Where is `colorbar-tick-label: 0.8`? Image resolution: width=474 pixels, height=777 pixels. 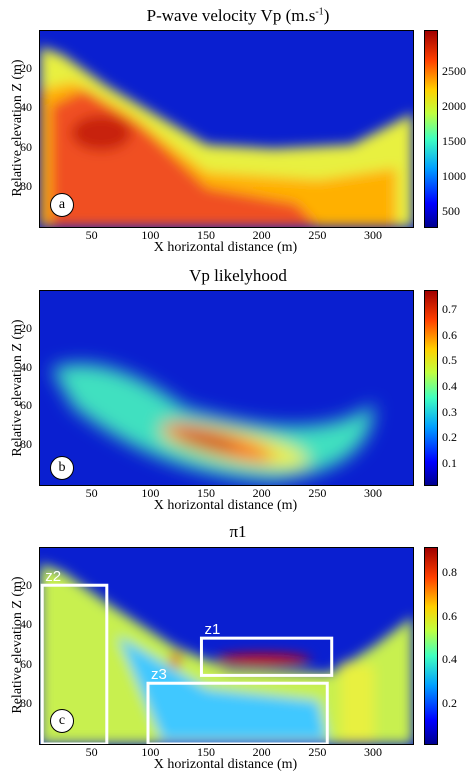 colorbar-tick-label: 0.8 is located at coordinates (449, 572).